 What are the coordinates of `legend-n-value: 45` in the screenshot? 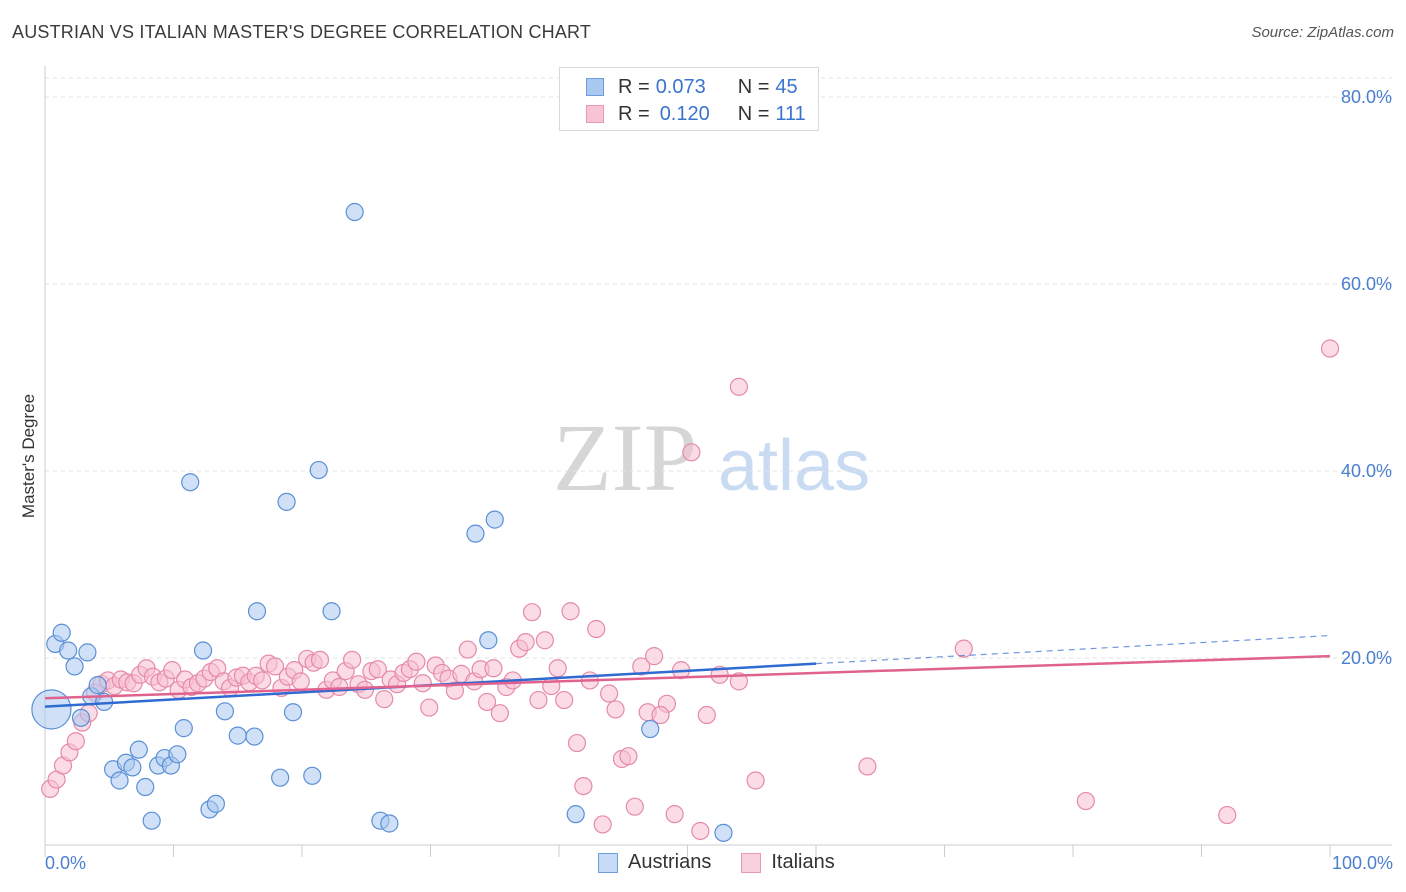 It's located at (786, 86).